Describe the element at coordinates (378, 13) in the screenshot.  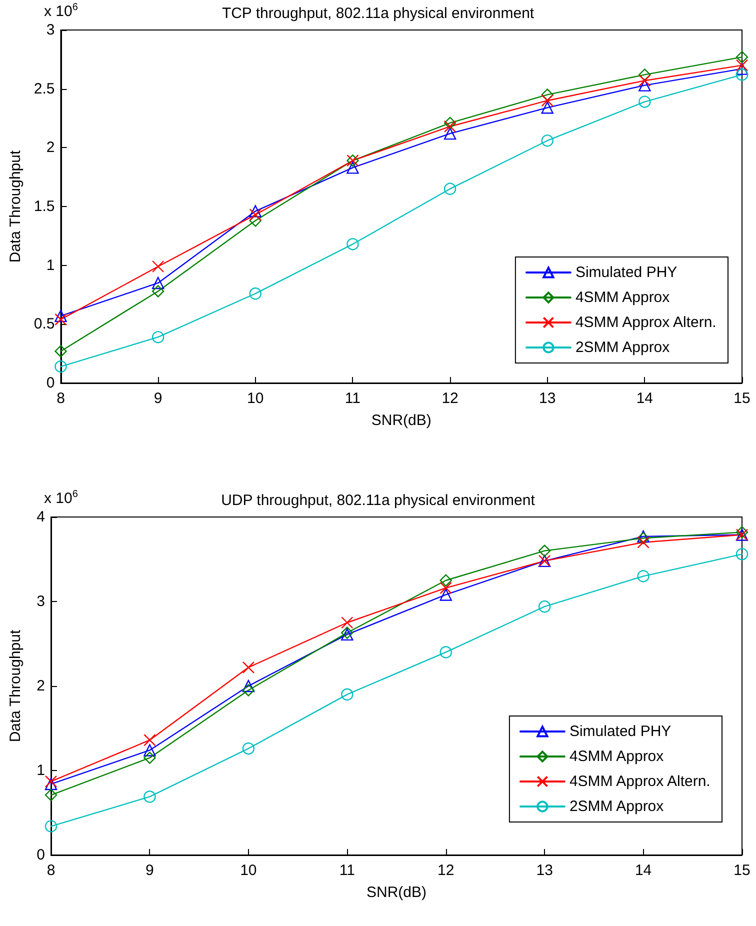
I see `chart-title: TCP throughput, 802.11a physical environment` at that location.